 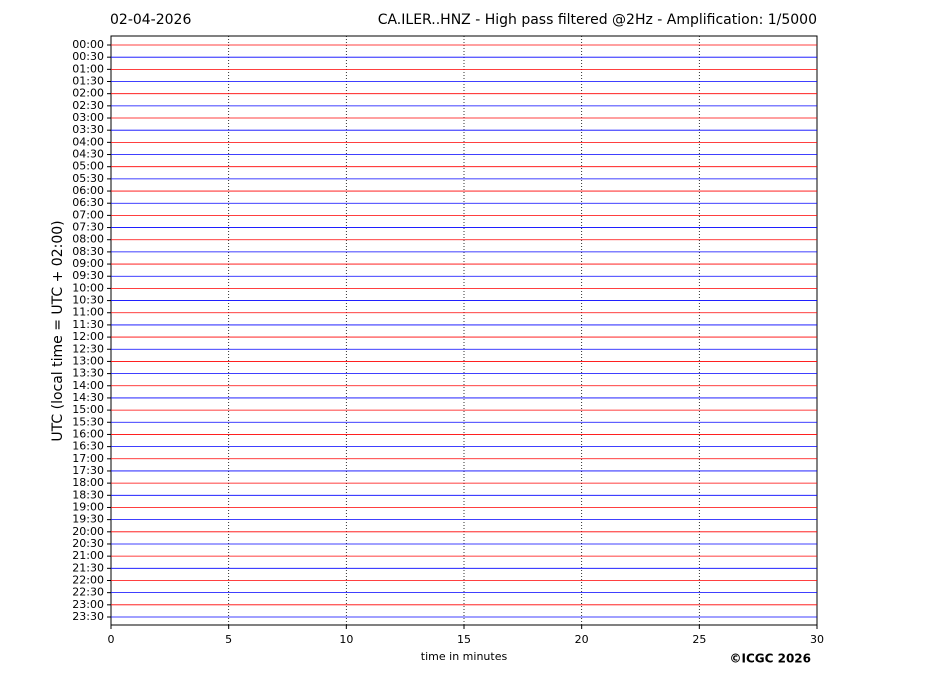 I want to click on y-tick-label: 18:00, so click(x=88, y=482).